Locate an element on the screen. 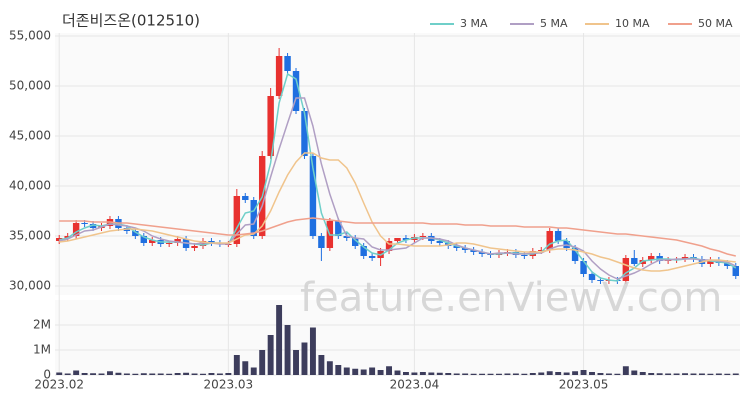 This screenshot has height=400, width=750. x-tick-label: 2023.03 is located at coordinates (229, 385).